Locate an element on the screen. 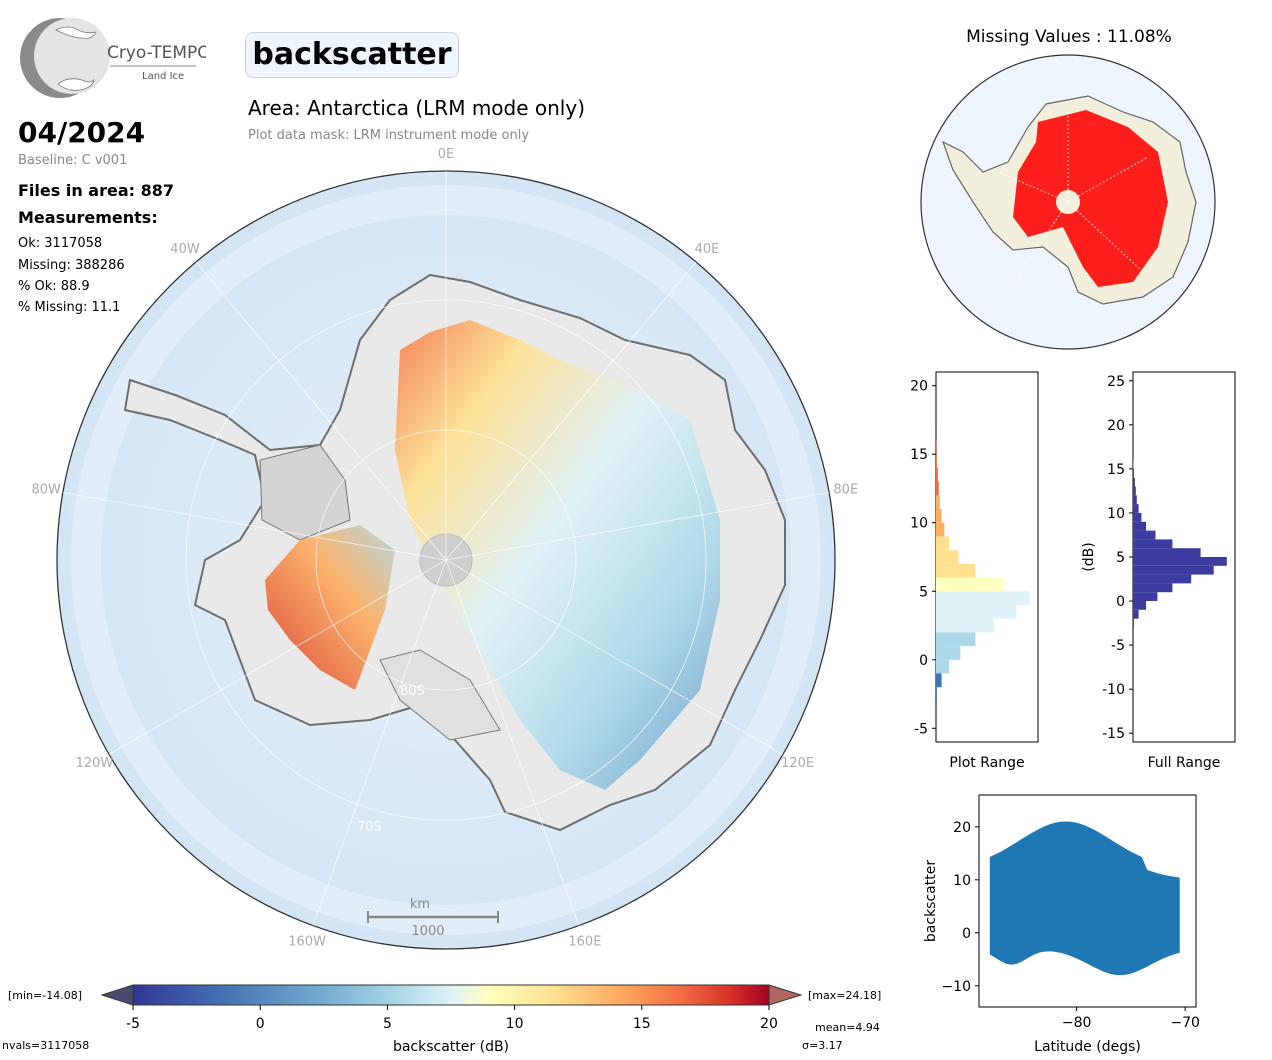 The image size is (1272, 1060). colorbar-tick-label: -5 is located at coordinates (133, 1024).